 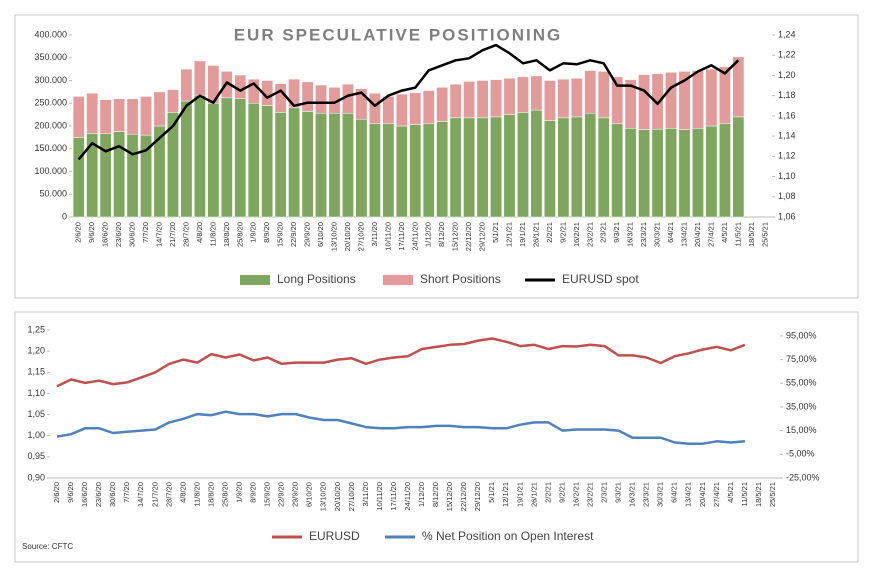 I want to click on x-tick-label: 17/11/20, so click(x=393, y=496).